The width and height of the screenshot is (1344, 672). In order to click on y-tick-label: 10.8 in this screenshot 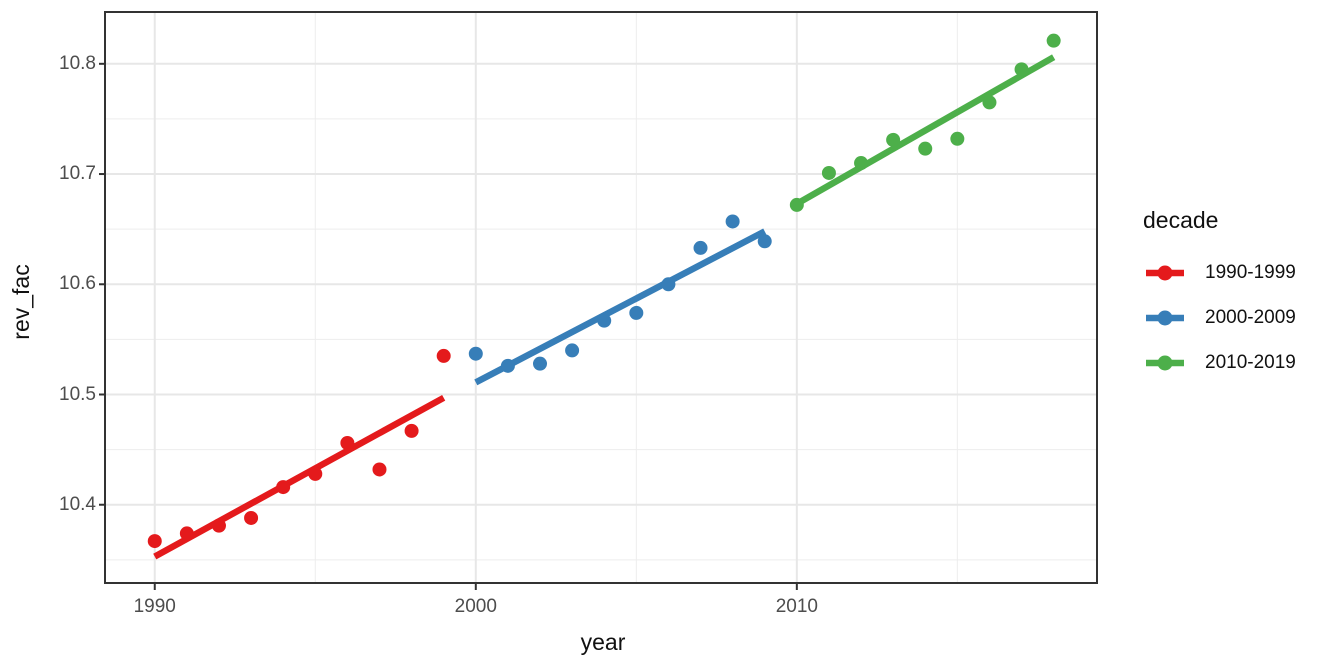, I will do `click(77, 63)`.